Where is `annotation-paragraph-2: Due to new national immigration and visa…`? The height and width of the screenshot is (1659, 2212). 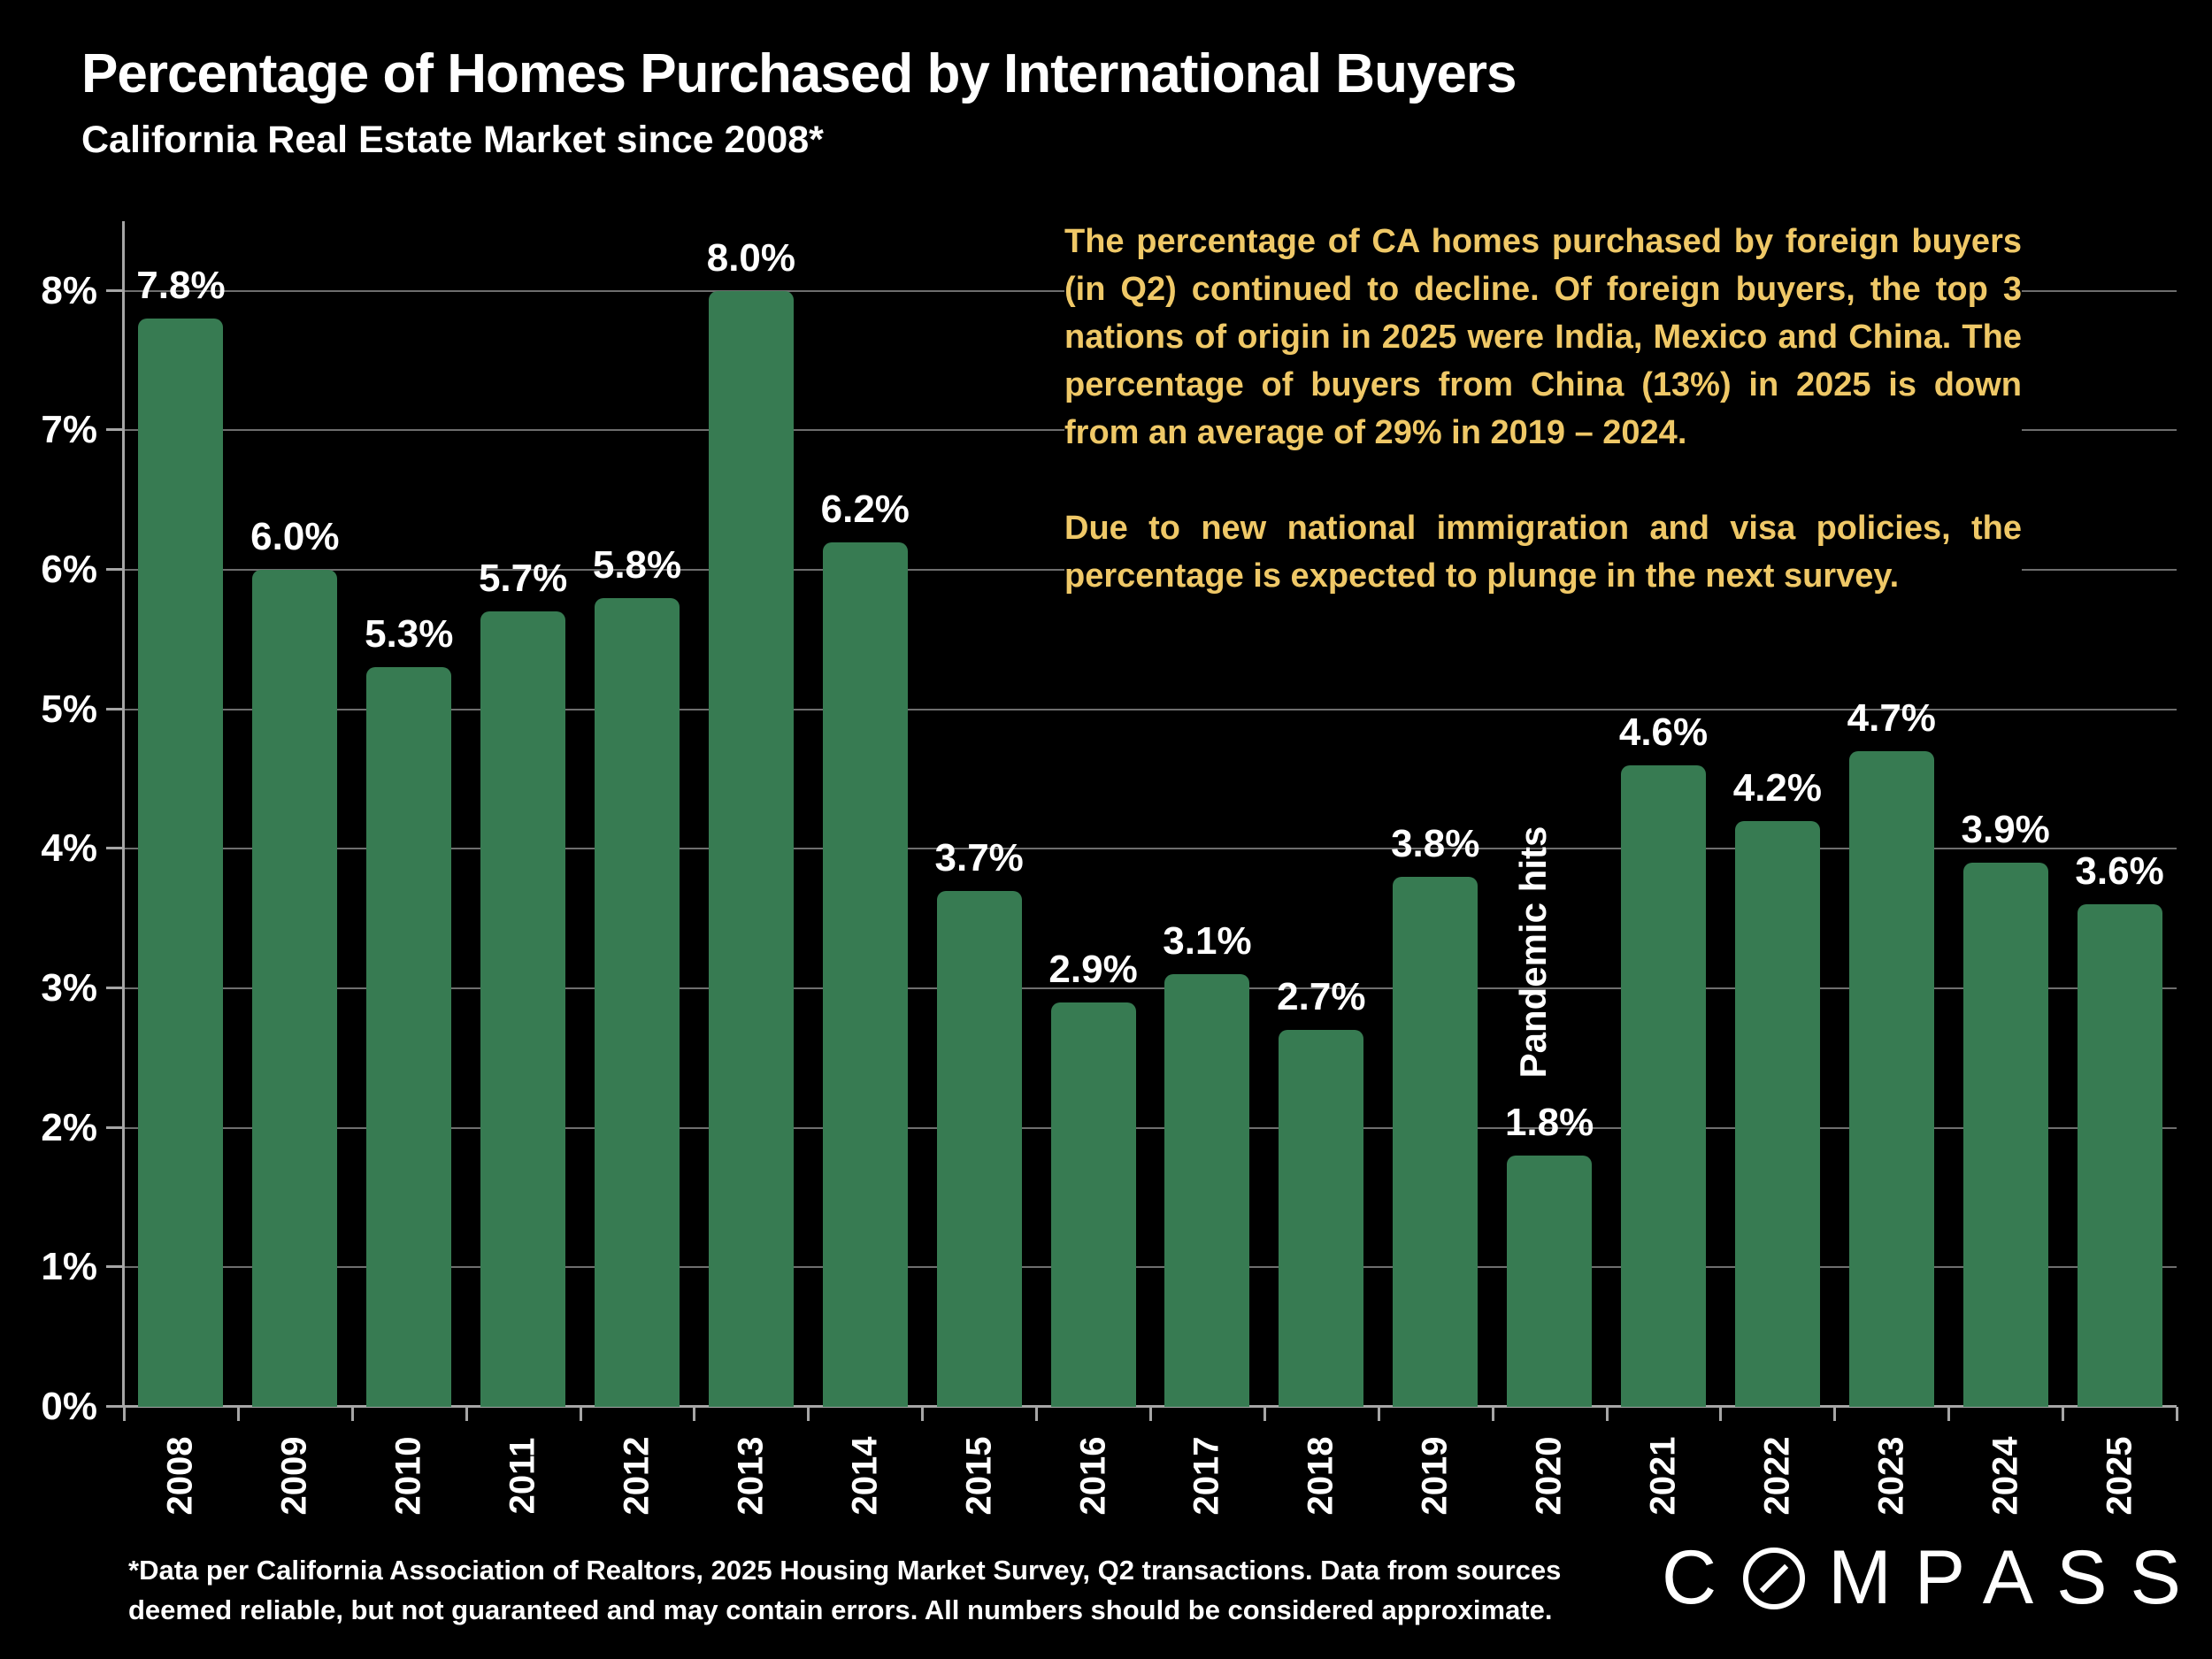
annotation-paragraph-2: Due to new national immigration and visa… is located at coordinates (1543, 552).